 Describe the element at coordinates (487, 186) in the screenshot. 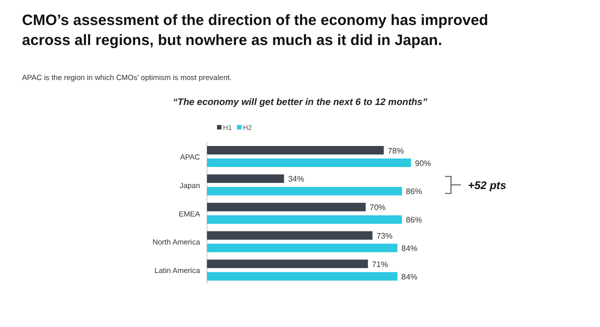

I see `text: +52 pts` at that location.